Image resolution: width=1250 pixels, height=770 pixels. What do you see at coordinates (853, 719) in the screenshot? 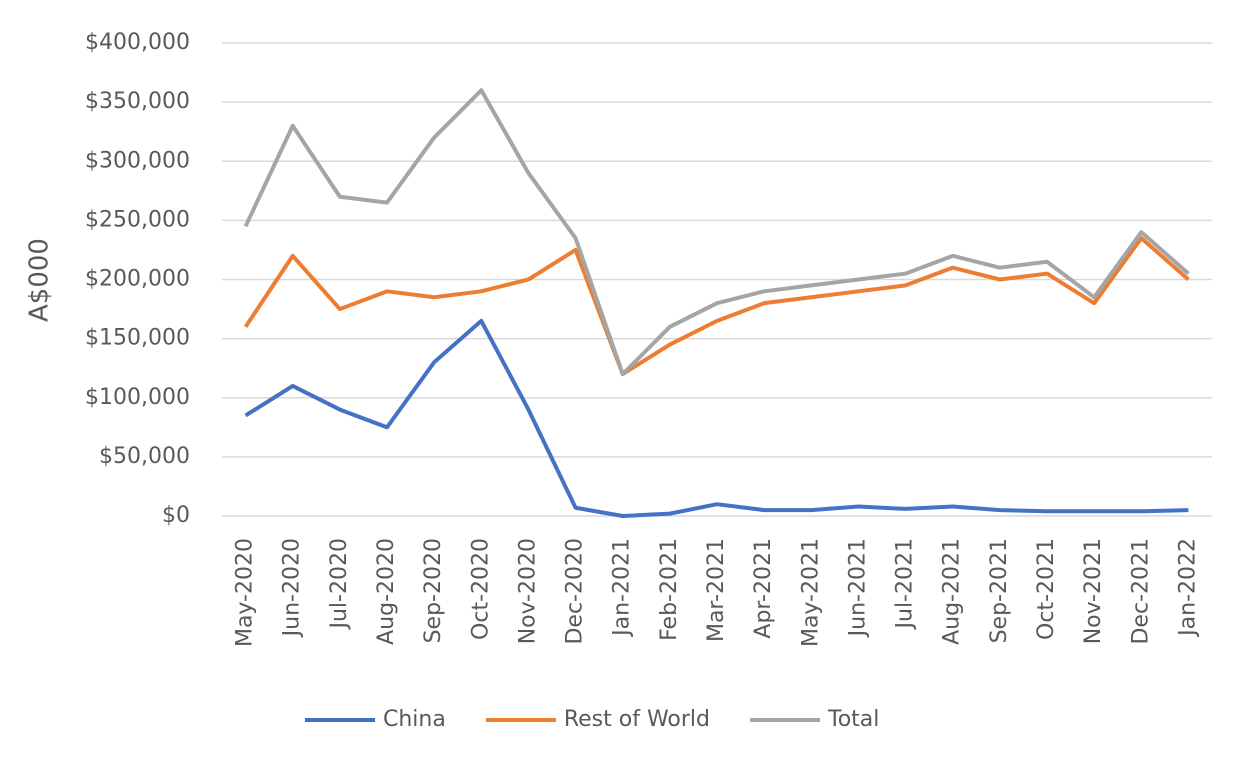
I see `legend-label: Total` at bounding box center [853, 719].